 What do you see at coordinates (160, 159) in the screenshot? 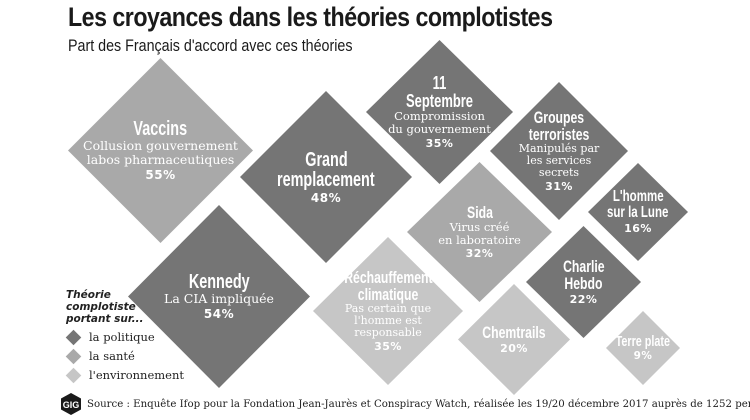
I see `theory-desc: labos pharmaceutiques` at bounding box center [160, 159].